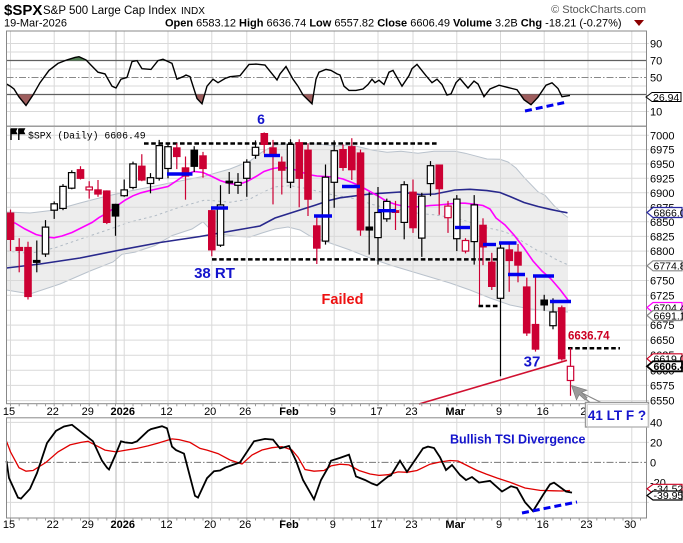  What do you see at coordinates (23, 10) in the screenshot?
I see `svg-text: $SPX` at bounding box center [23, 10].